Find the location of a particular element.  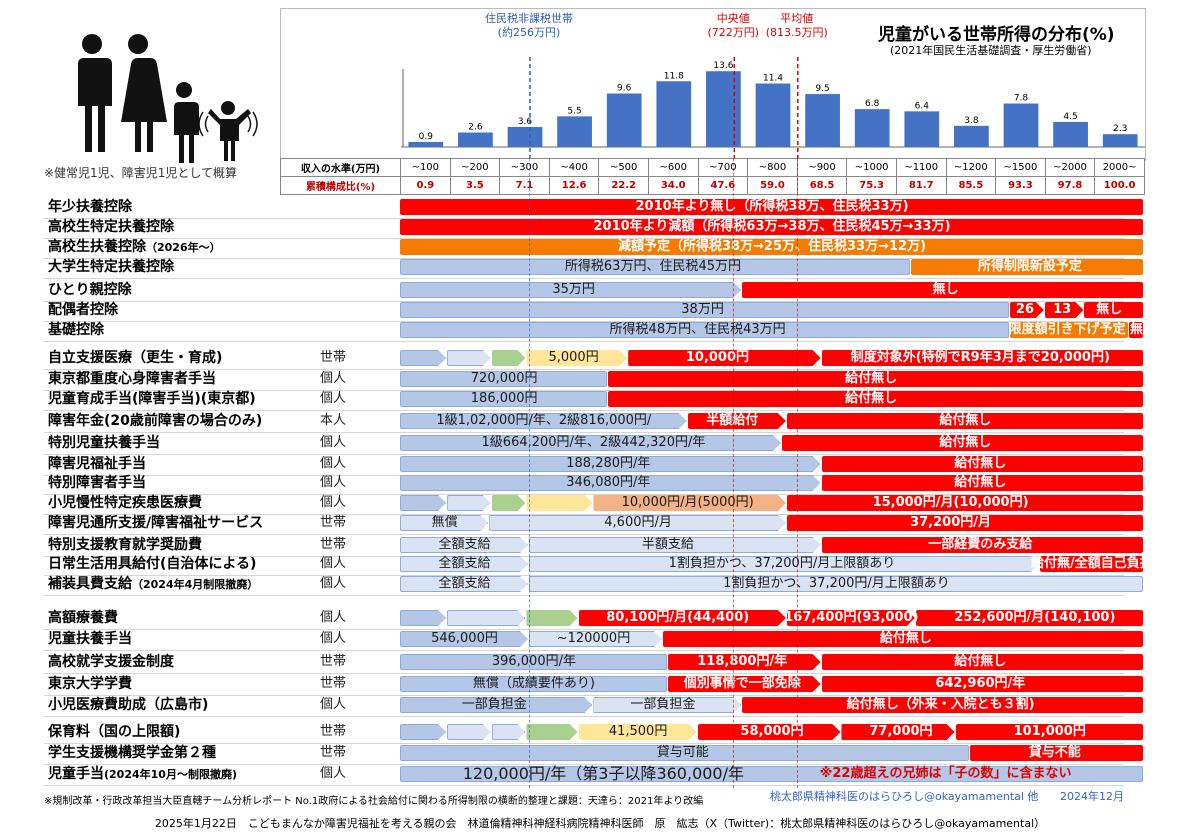

bar-text: 35万円 is located at coordinates (573, 289).